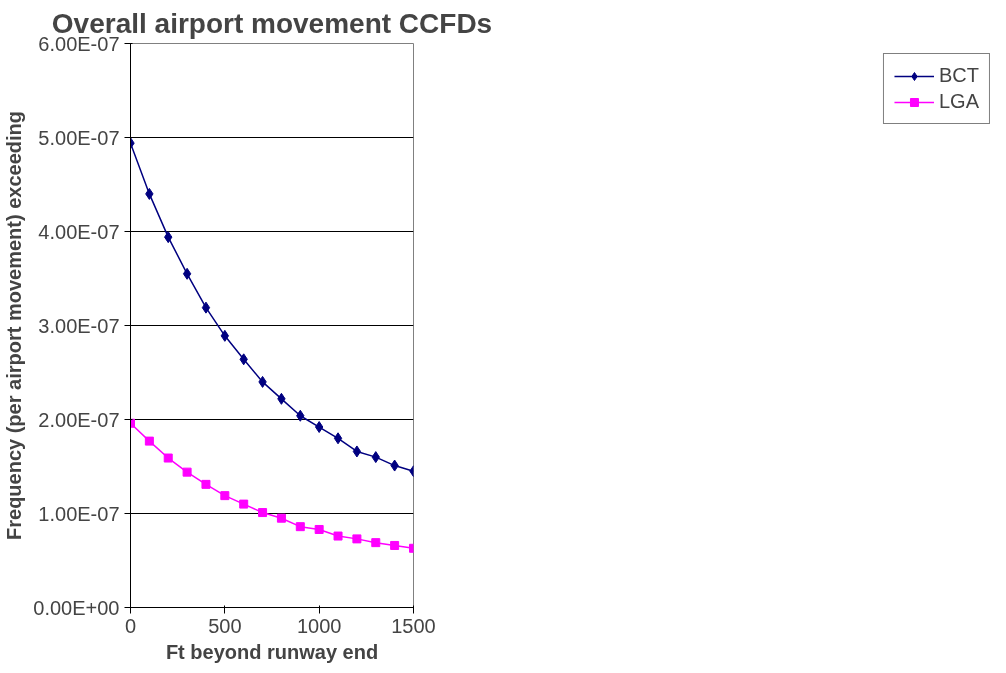 This screenshot has width=1006, height=673. Describe the element at coordinates (319, 625) in the screenshot. I see `x-tick-label: 1000` at that location.